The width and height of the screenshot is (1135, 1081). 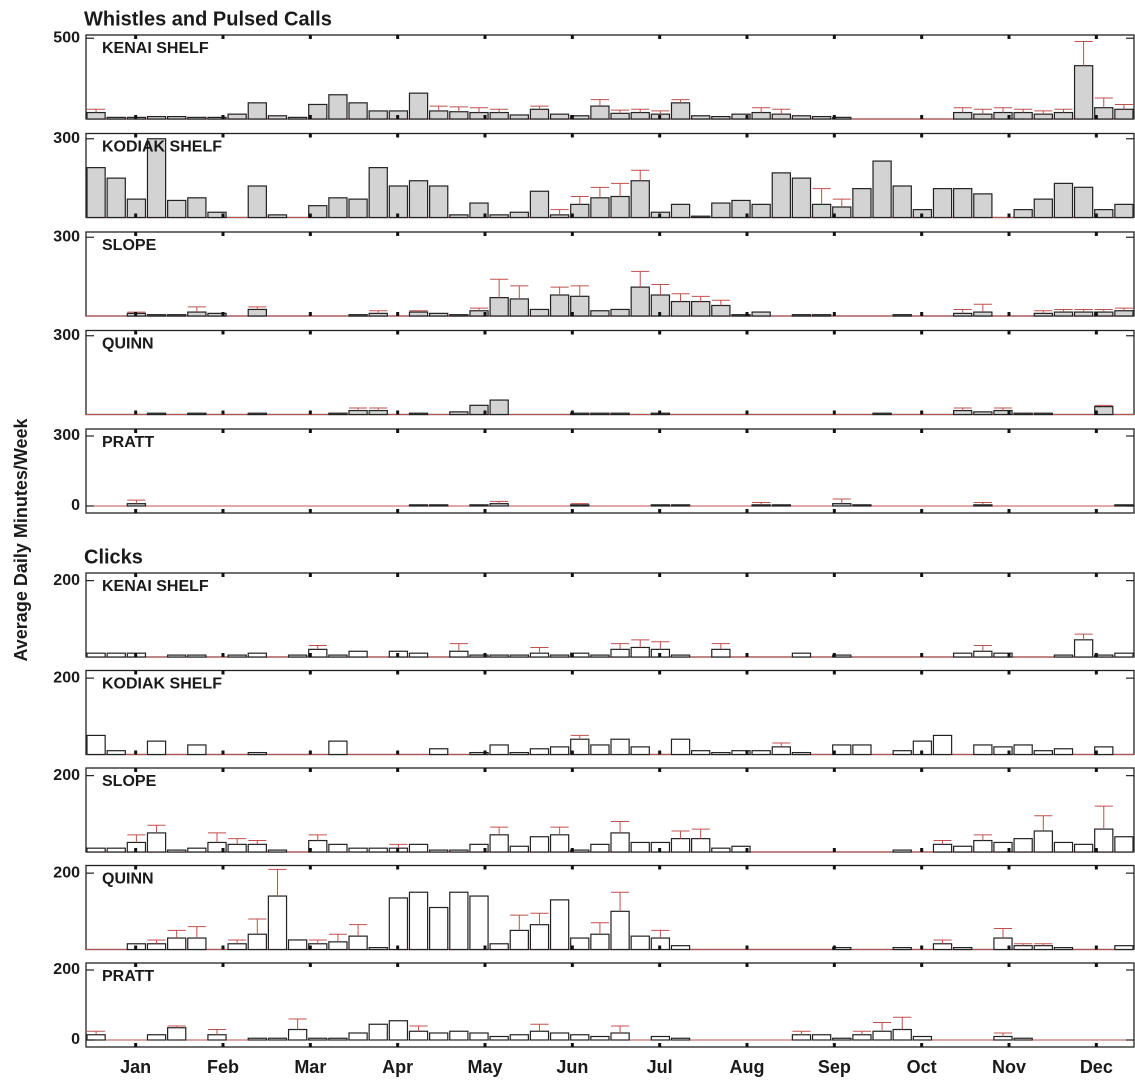 What do you see at coordinates (75, 505) in the screenshot?
I see `y-tick-label: 0` at bounding box center [75, 505].